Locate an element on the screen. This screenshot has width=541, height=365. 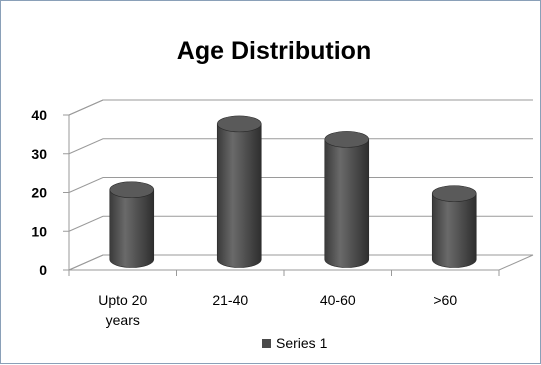
x-category-label: Upto 20 is located at coordinates (122, 300).